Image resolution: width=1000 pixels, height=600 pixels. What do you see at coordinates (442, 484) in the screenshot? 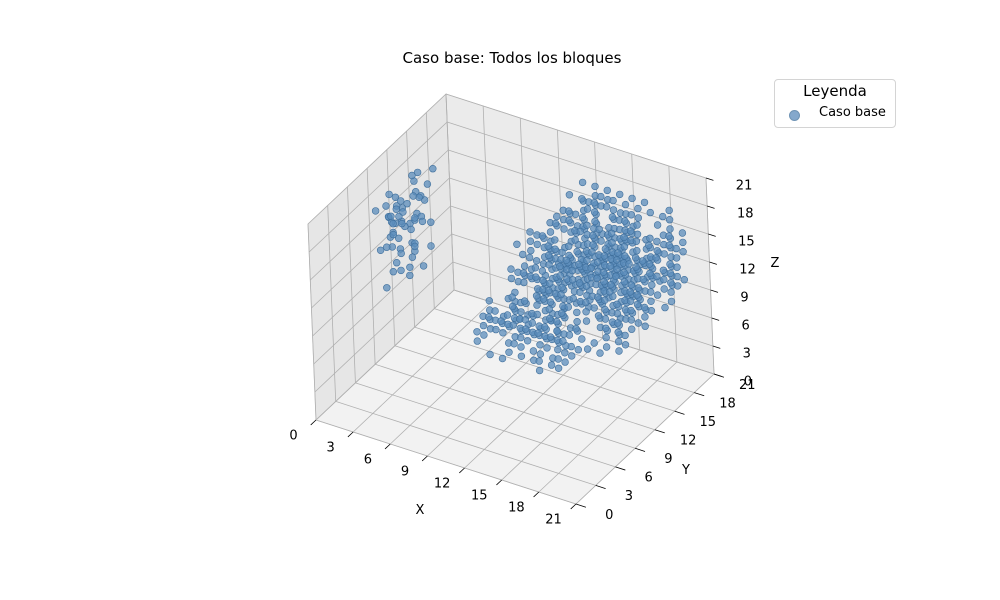
I see `x-tick-label: 12` at bounding box center [442, 484].